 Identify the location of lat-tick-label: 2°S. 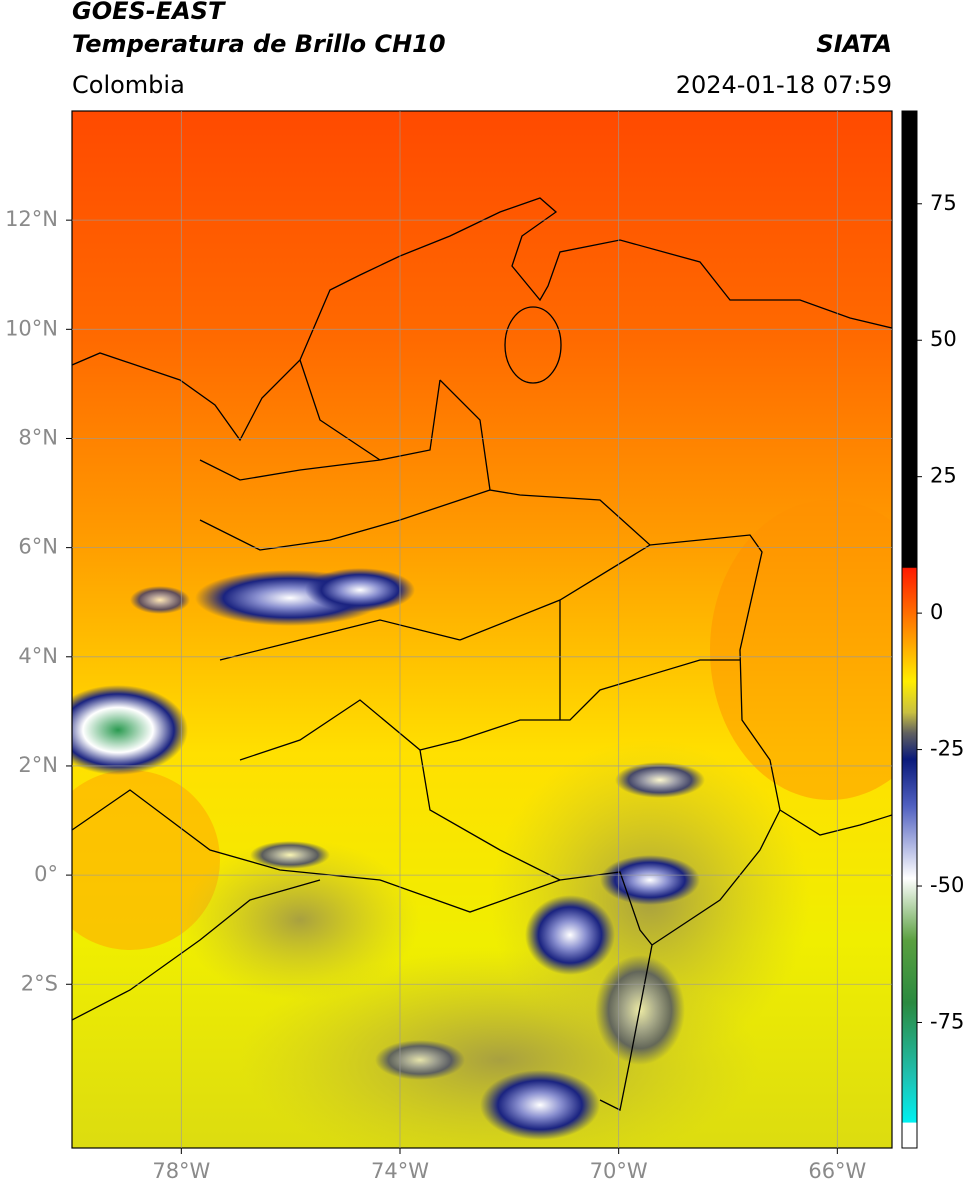
(39, 983).